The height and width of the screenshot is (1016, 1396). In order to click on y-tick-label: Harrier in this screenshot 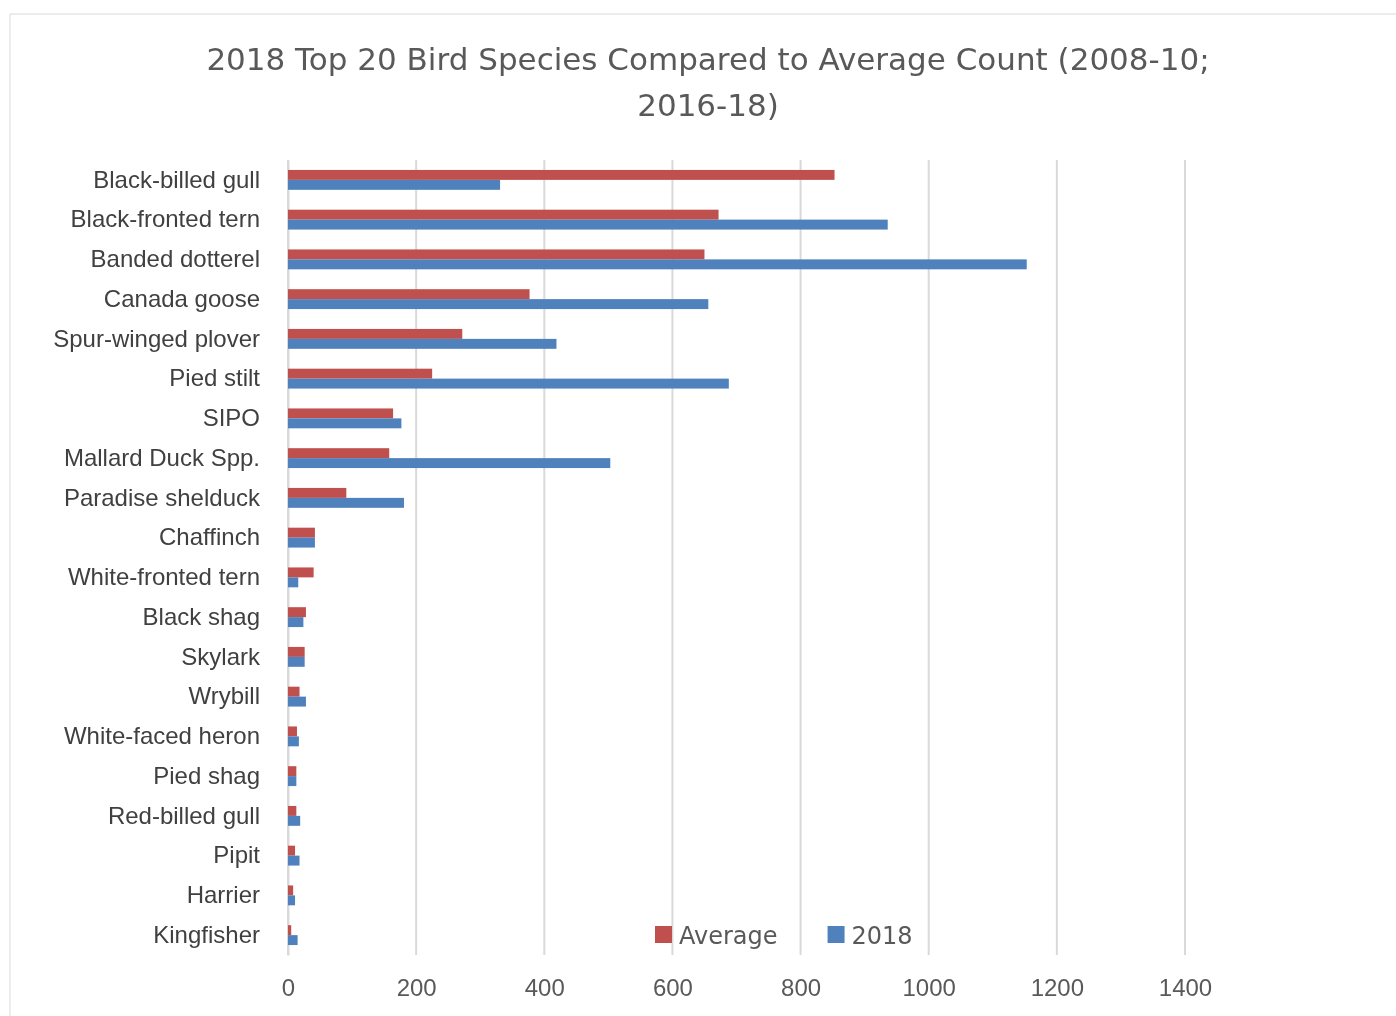, I will do `click(223, 895)`.